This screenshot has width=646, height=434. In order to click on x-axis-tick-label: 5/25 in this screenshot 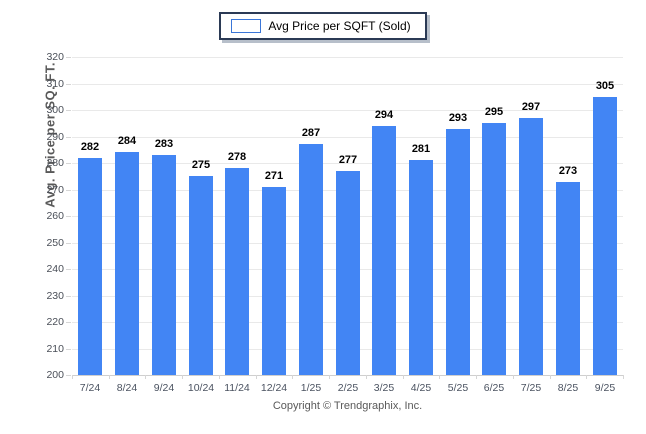, I will do `click(458, 388)`.